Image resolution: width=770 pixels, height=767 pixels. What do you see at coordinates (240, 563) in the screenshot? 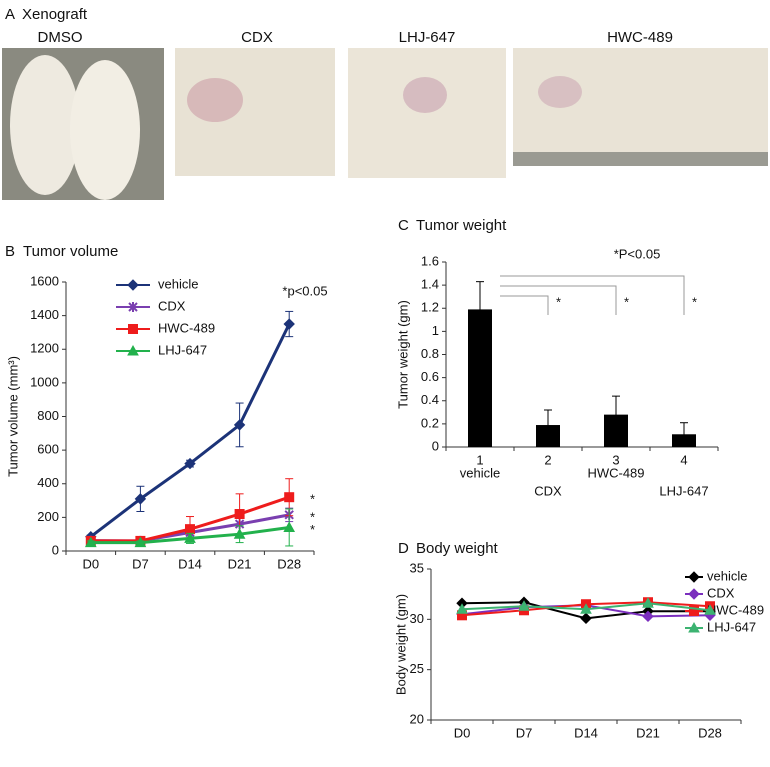
I see `x-tick-label: D21` at bounding box center [240, 563].